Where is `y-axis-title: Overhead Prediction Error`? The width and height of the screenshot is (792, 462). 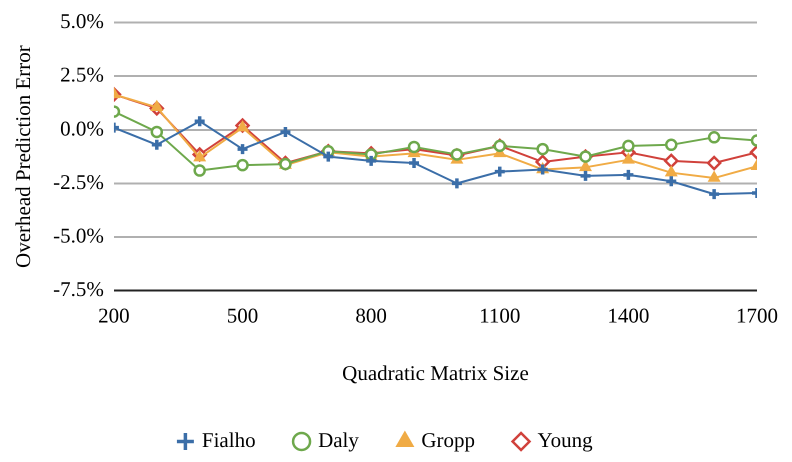 y-axis-title: Overhead Prediction Error is located at coordinates (23, 156).